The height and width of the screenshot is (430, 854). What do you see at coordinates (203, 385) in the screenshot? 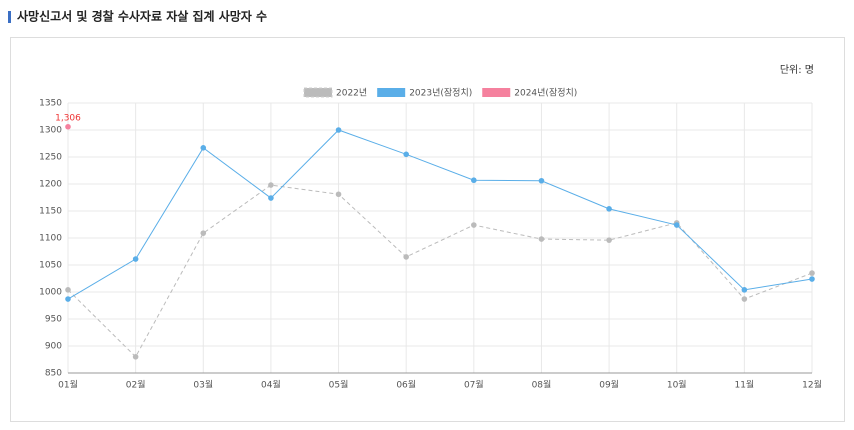
I see `x-tick-label: 03월` at bounding box center [203, 385].